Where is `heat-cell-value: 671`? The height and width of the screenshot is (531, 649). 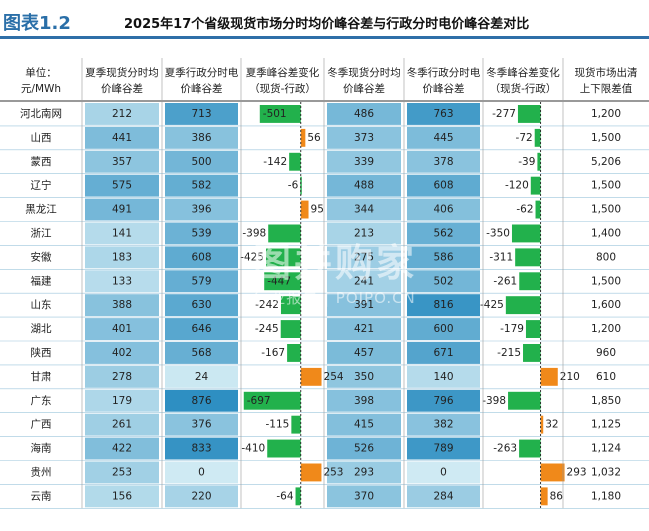
heat-cell-value: 671 is located at coordinates (443, 353).